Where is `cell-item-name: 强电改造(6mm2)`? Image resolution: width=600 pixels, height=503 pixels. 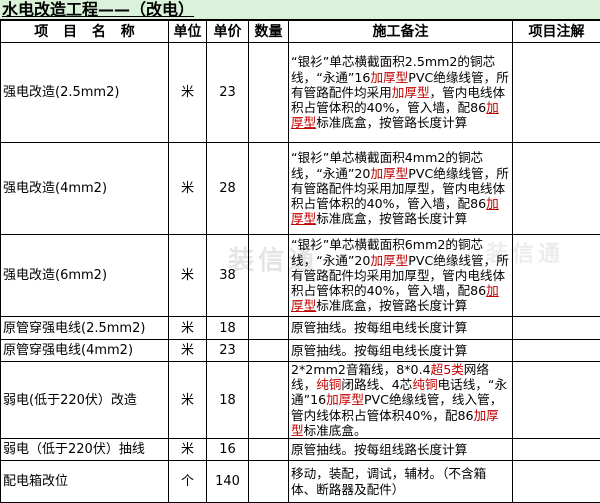 cell-item-name: 强电改造(6mm2) is located at coordinates (85, 276).